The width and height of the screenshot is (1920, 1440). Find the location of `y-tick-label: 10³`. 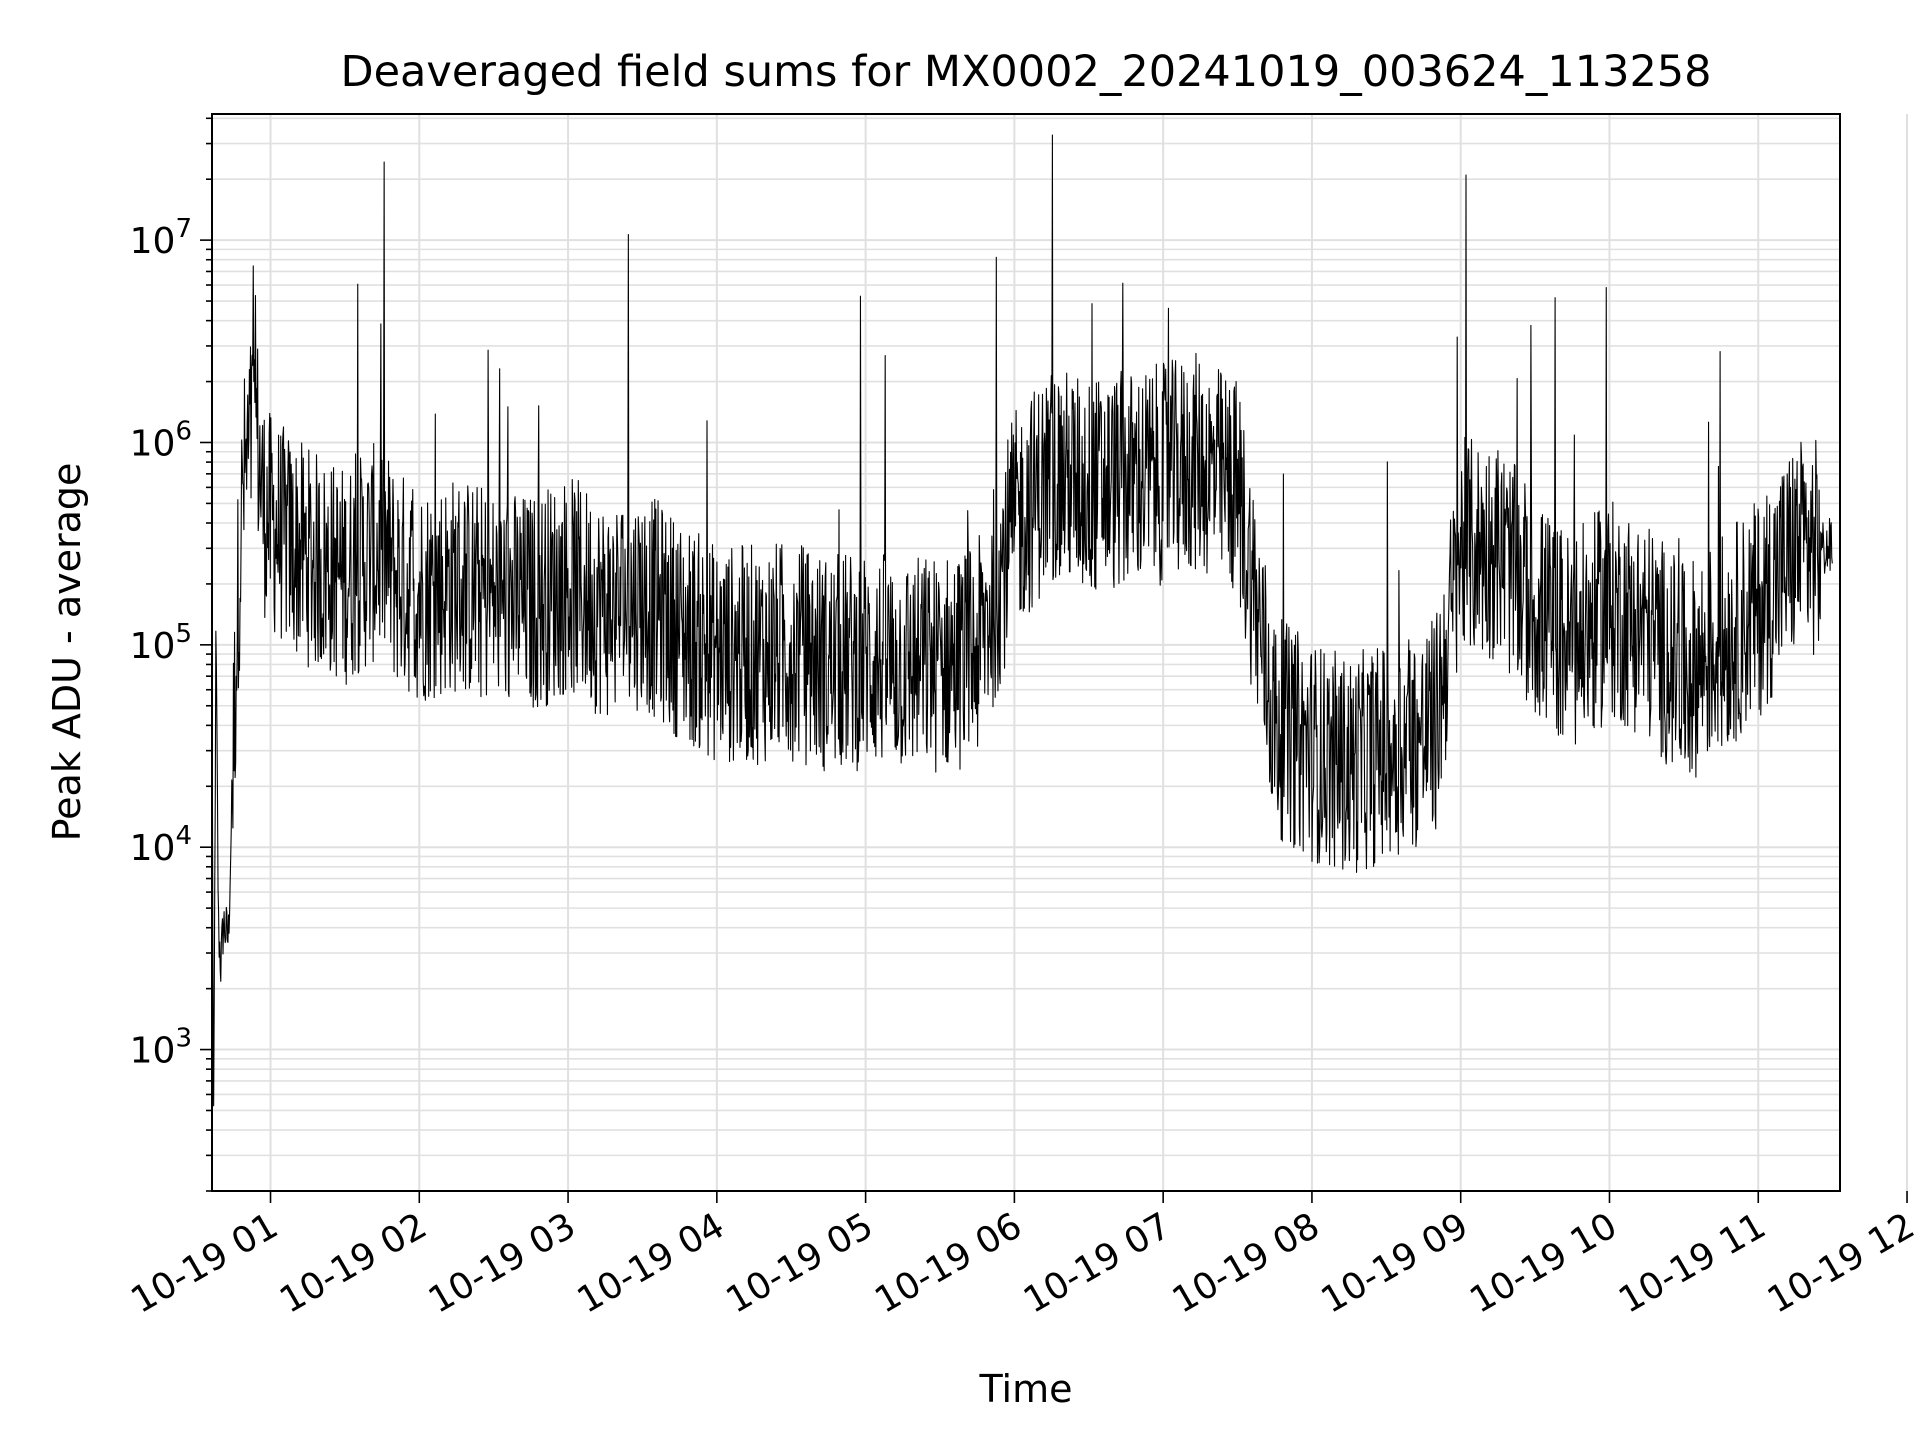

y-tick-label: 10³ is located at coordinates (161, 1048).